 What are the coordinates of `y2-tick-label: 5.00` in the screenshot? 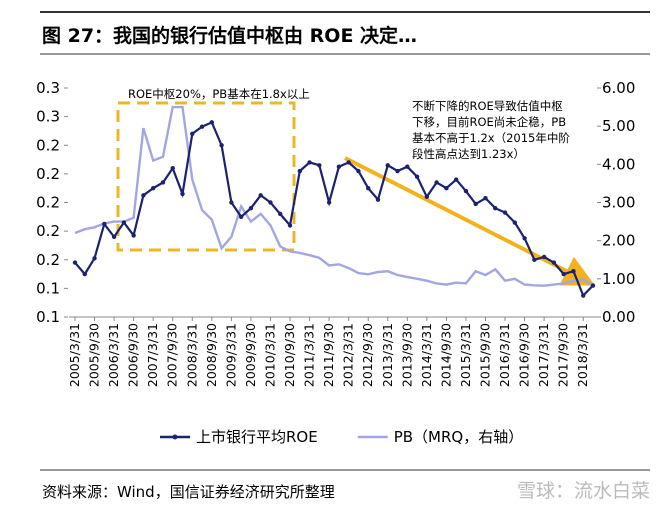 It's located at (618, 126).